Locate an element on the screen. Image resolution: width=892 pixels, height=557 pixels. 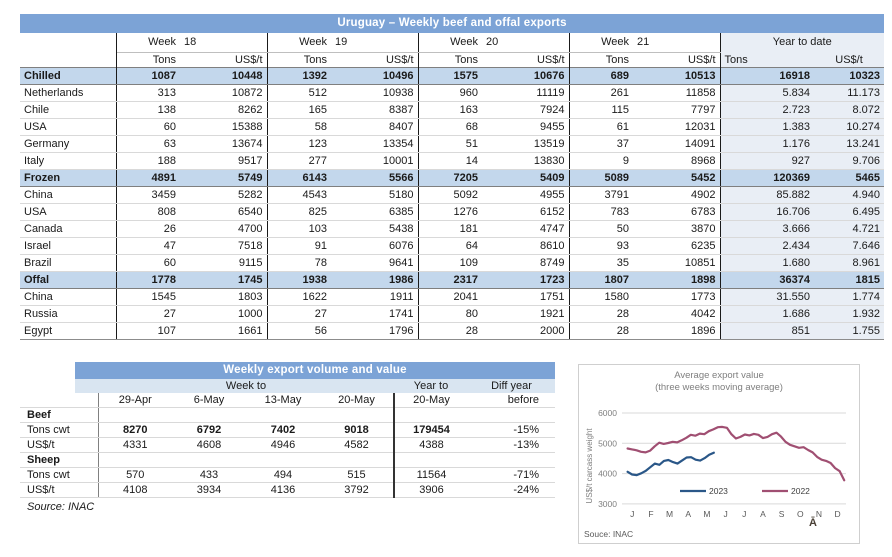
row-label: Chilled is located at coordinates (68, 76).